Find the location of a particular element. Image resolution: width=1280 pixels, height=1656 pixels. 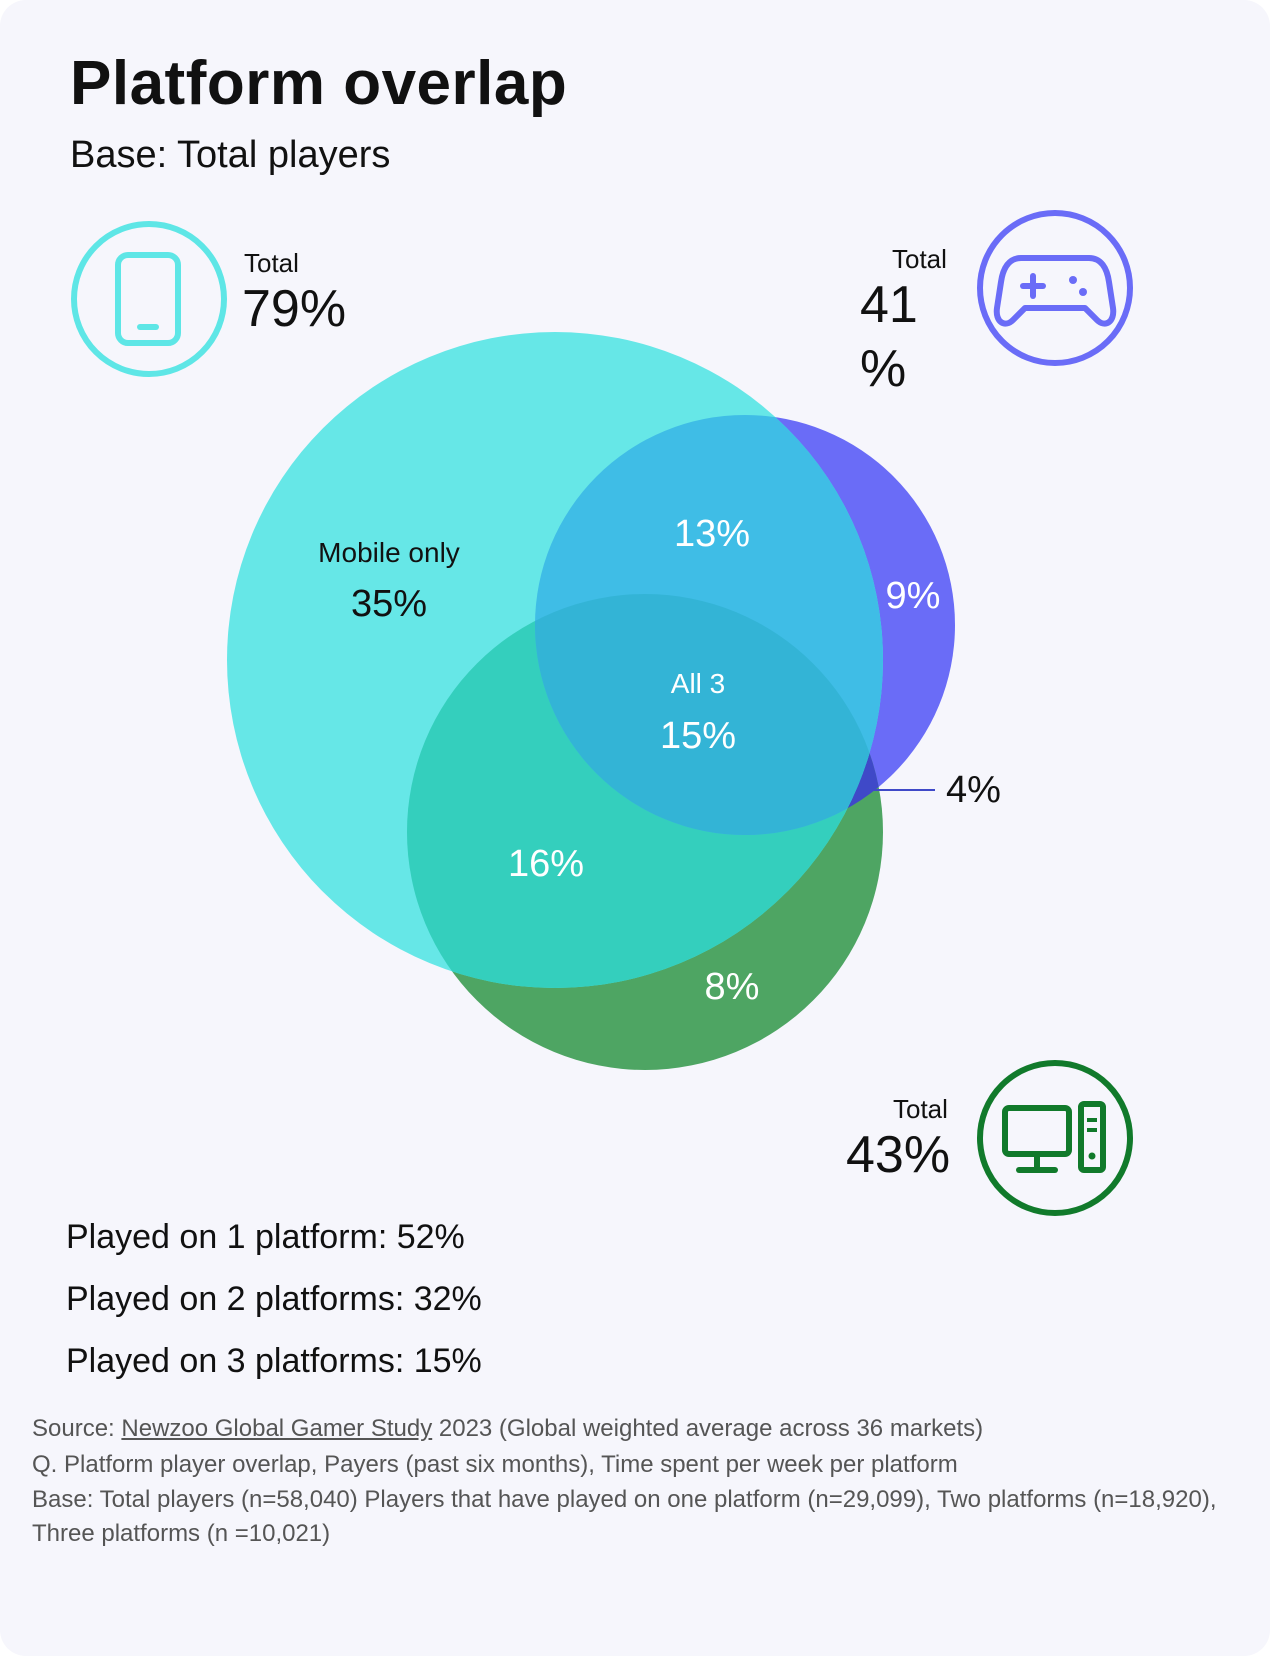

page-subtitle: Base: Total players is located at coordinates (230, 155).